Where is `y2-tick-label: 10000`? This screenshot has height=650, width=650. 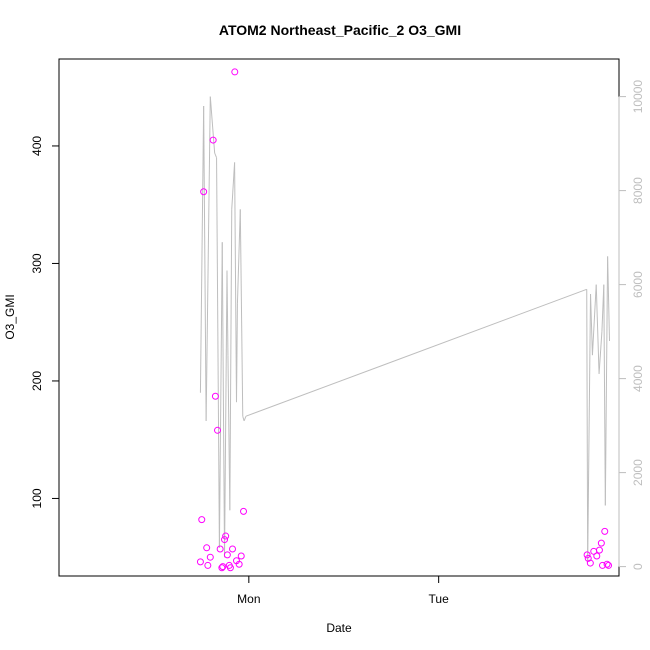
y2-tick-label: 10000 is located at coordinates (638, 97).